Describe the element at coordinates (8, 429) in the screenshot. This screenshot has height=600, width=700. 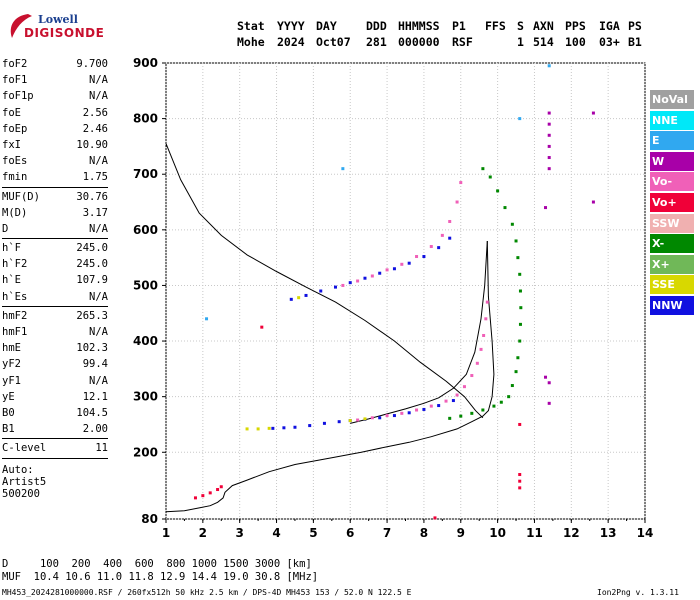
I see `param-label: B1` at that location.